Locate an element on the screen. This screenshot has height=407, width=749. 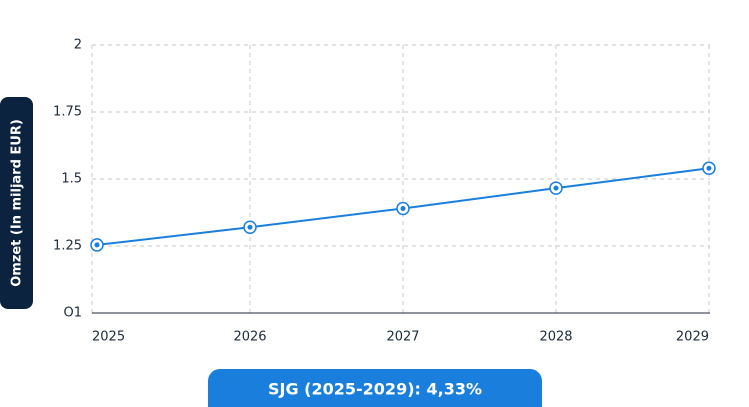
x-tick-label: 2029 is located at coordinates (692, 337).